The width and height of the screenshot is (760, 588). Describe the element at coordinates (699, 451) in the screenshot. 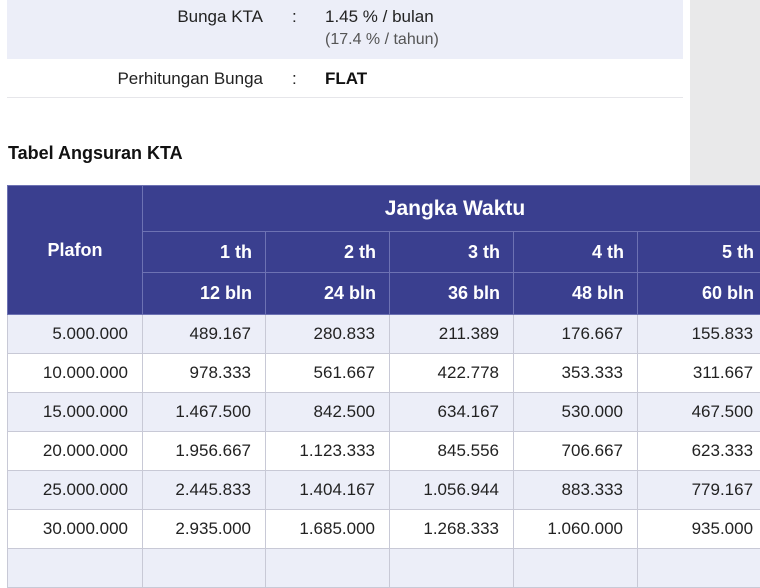

I see `installment-cell: 623.333` at that location.